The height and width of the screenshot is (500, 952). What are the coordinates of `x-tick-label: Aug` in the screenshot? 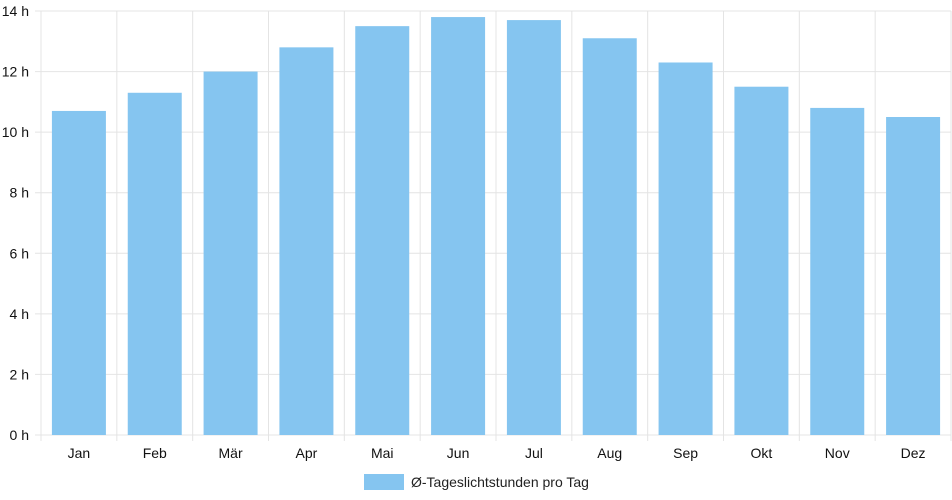 It's located at (609, 453).